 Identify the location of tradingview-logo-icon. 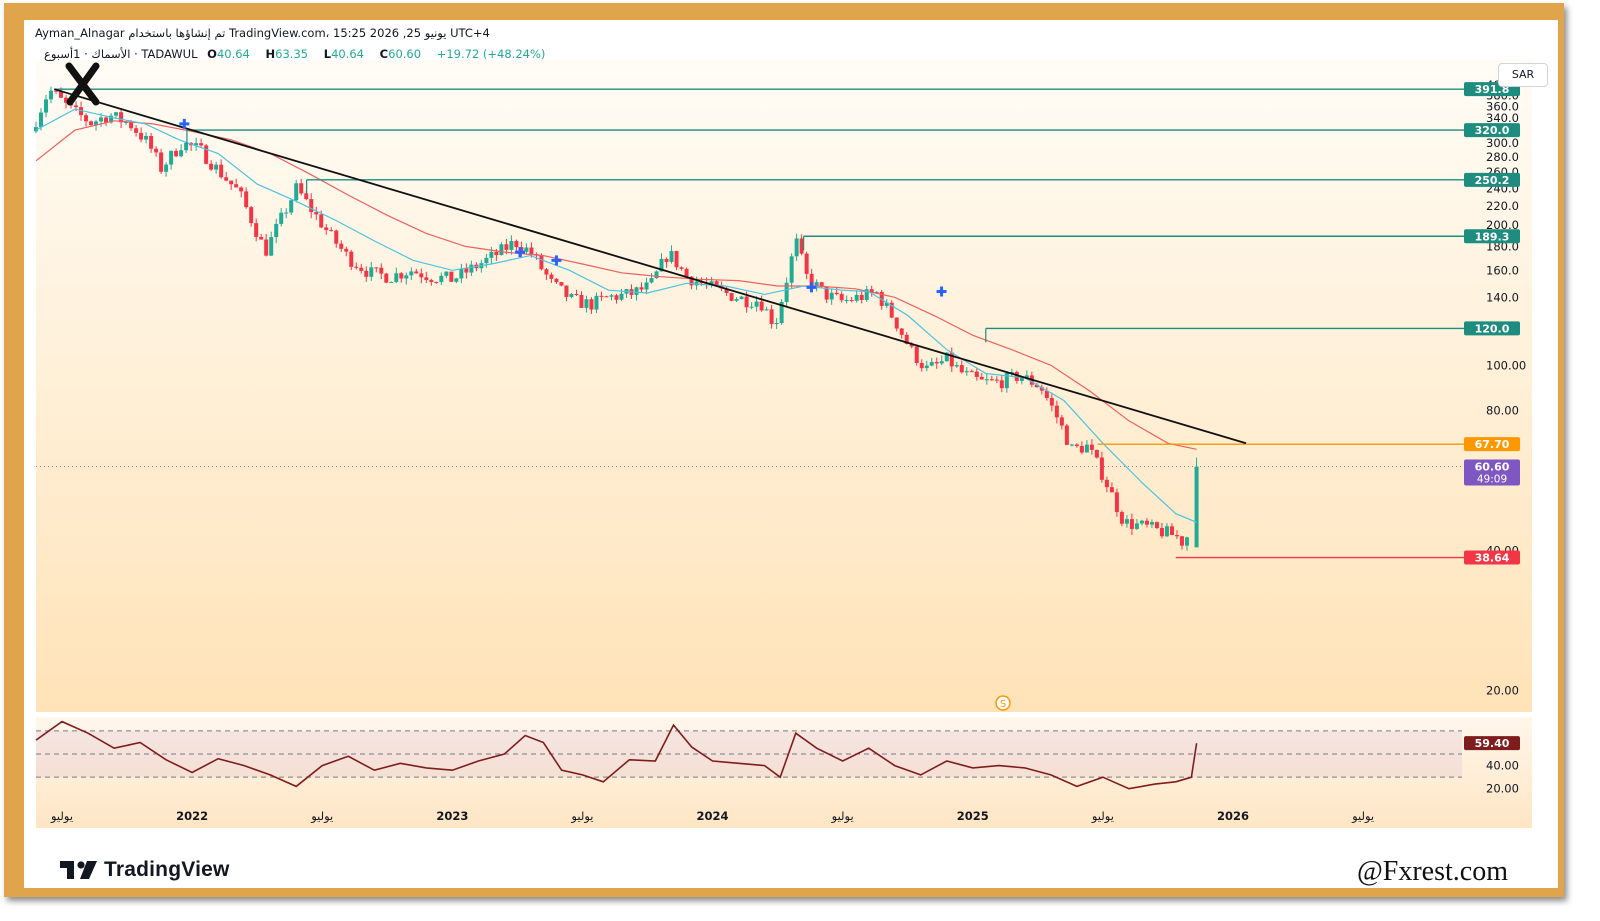
(78, 870).